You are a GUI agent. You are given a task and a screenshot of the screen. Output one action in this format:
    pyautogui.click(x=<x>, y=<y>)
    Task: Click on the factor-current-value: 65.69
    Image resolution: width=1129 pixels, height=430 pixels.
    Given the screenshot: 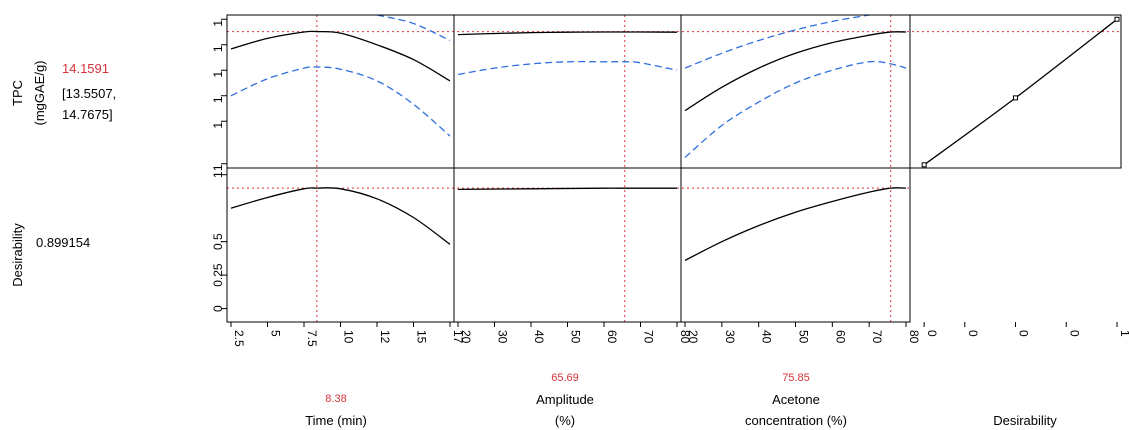 What is the action you would take?
    pyautogui.click(x=565, y=378)
    